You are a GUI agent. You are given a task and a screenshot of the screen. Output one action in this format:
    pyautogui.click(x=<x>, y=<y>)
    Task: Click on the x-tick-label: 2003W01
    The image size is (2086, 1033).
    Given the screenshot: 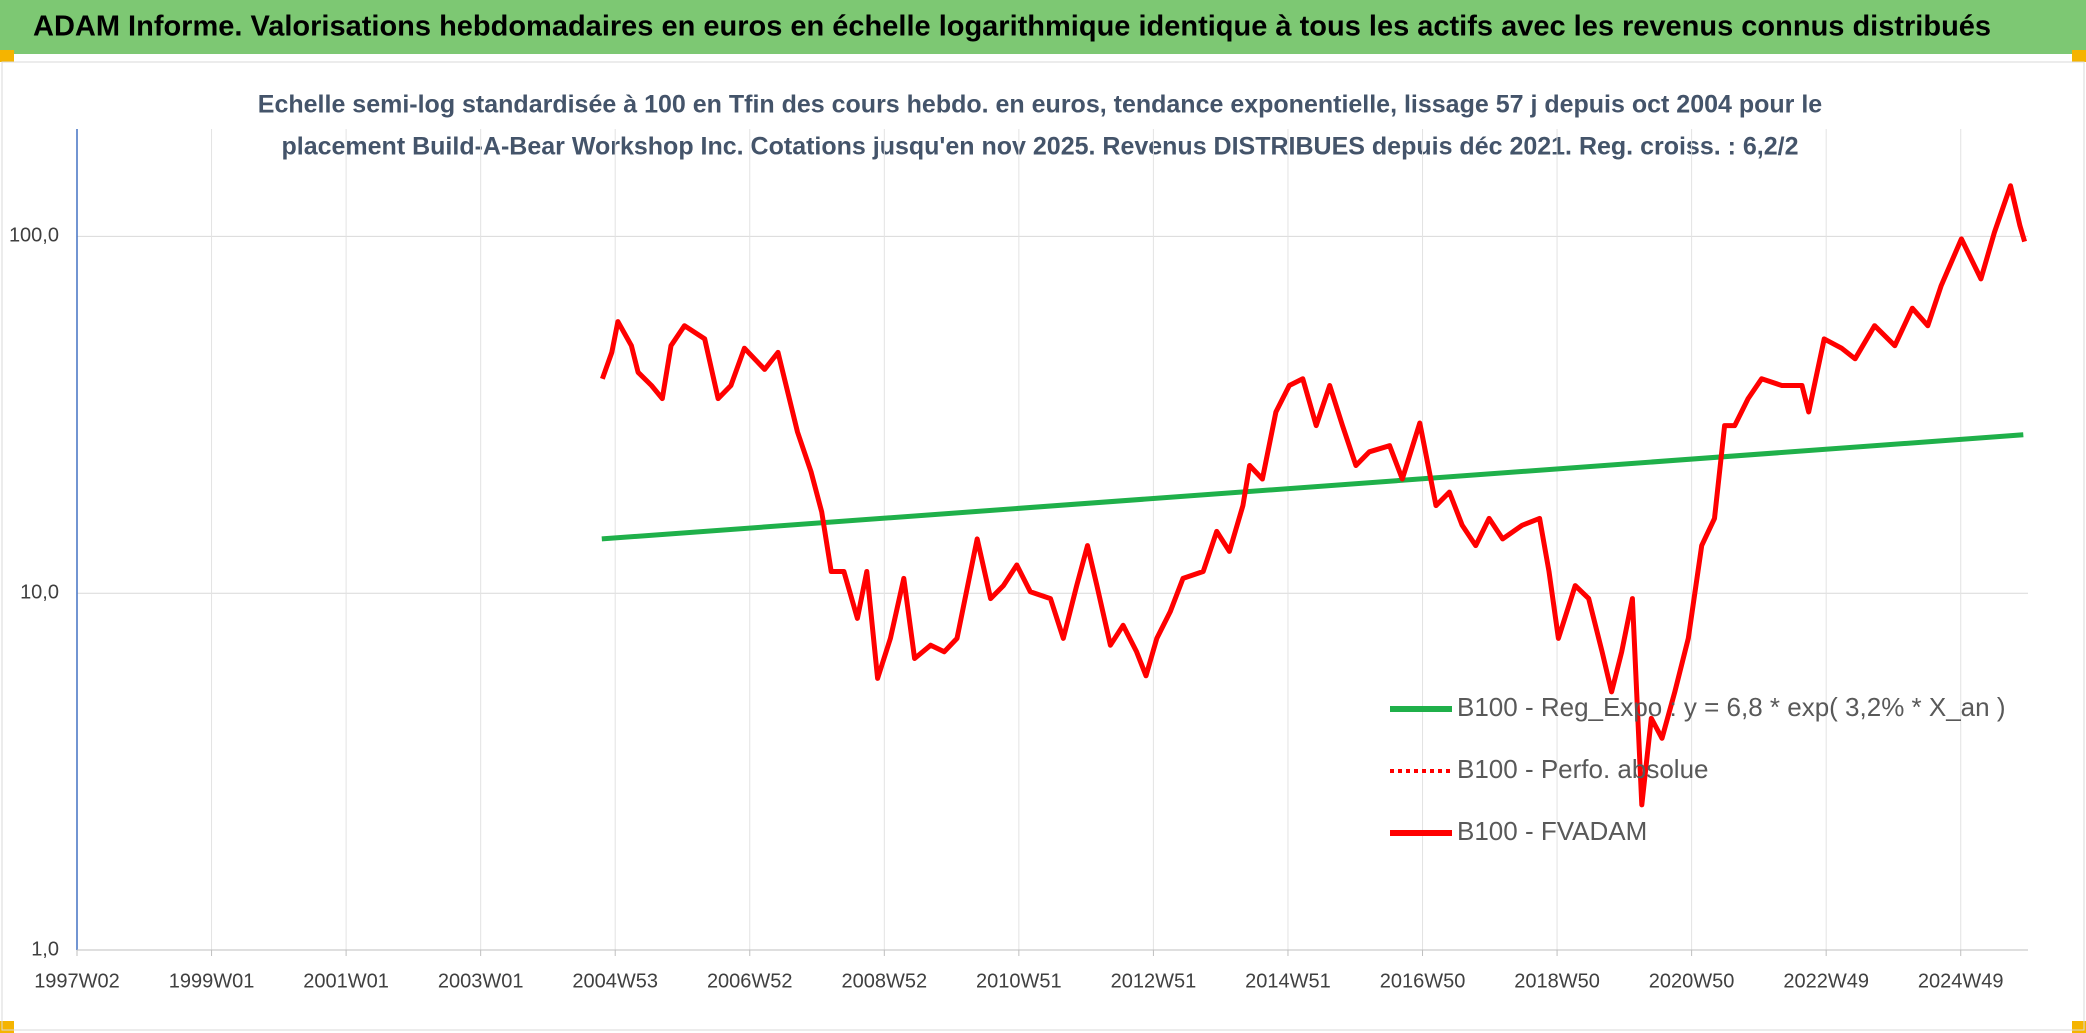 What is the action you would take?
    pyautogui.click(x=481, y=981)
    